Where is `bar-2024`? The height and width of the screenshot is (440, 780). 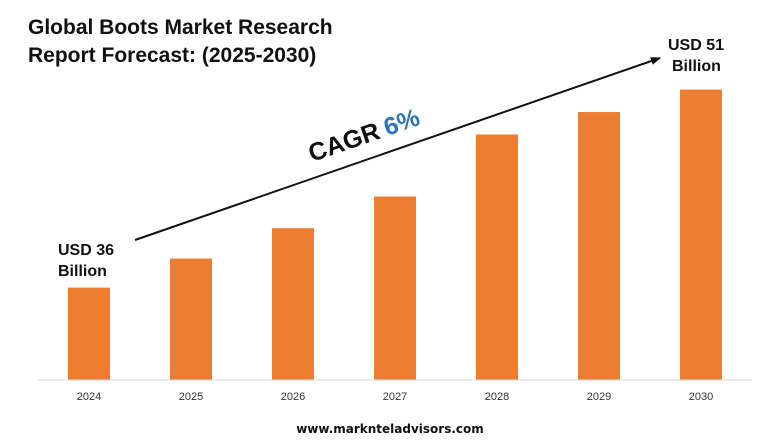 bar-2024 is located at coordinates (89, 333).